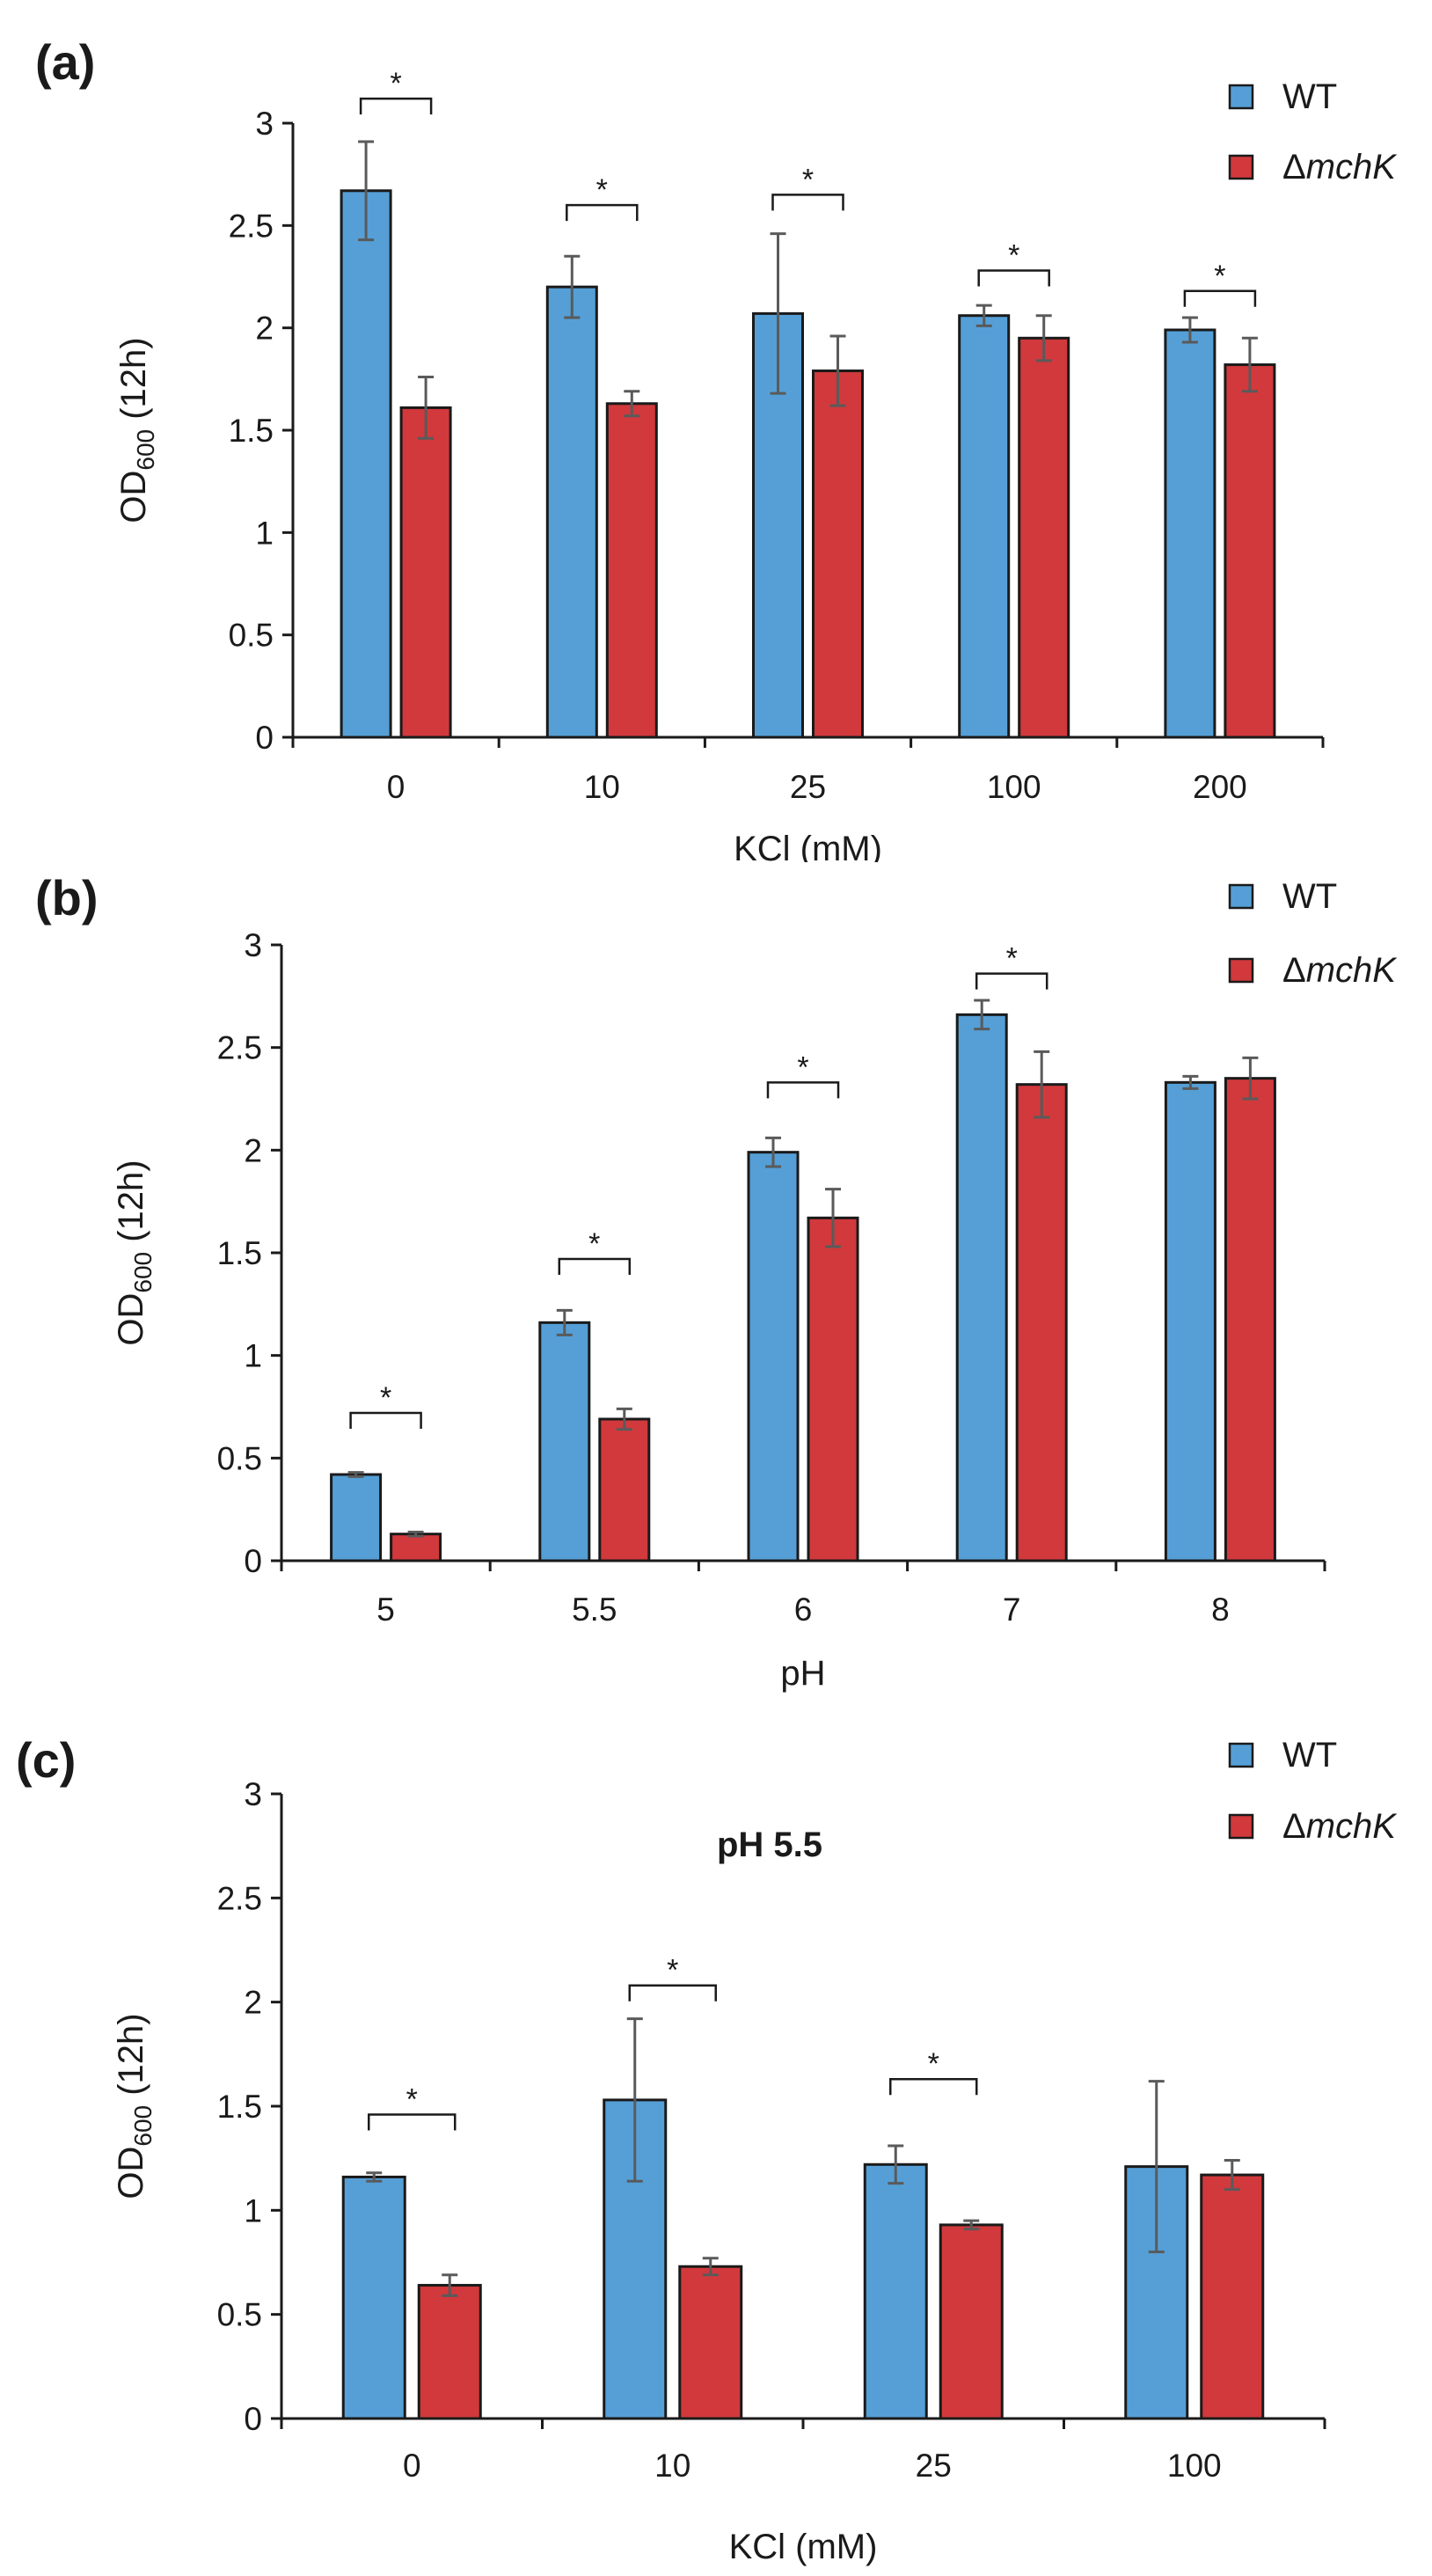 This screenshot has width=1432, height=2576. Describe the element at coordinates (1014, 787) in the screenshot. I see `x-tick-label-a: 100` at that location.